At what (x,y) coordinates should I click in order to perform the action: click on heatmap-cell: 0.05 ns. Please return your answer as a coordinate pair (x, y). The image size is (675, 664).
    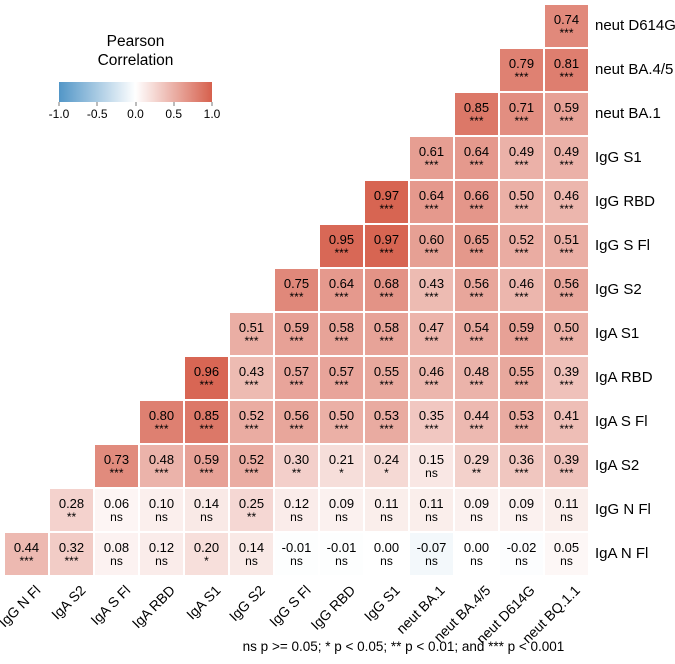
    Looking at the image, I should click on (566, 554).